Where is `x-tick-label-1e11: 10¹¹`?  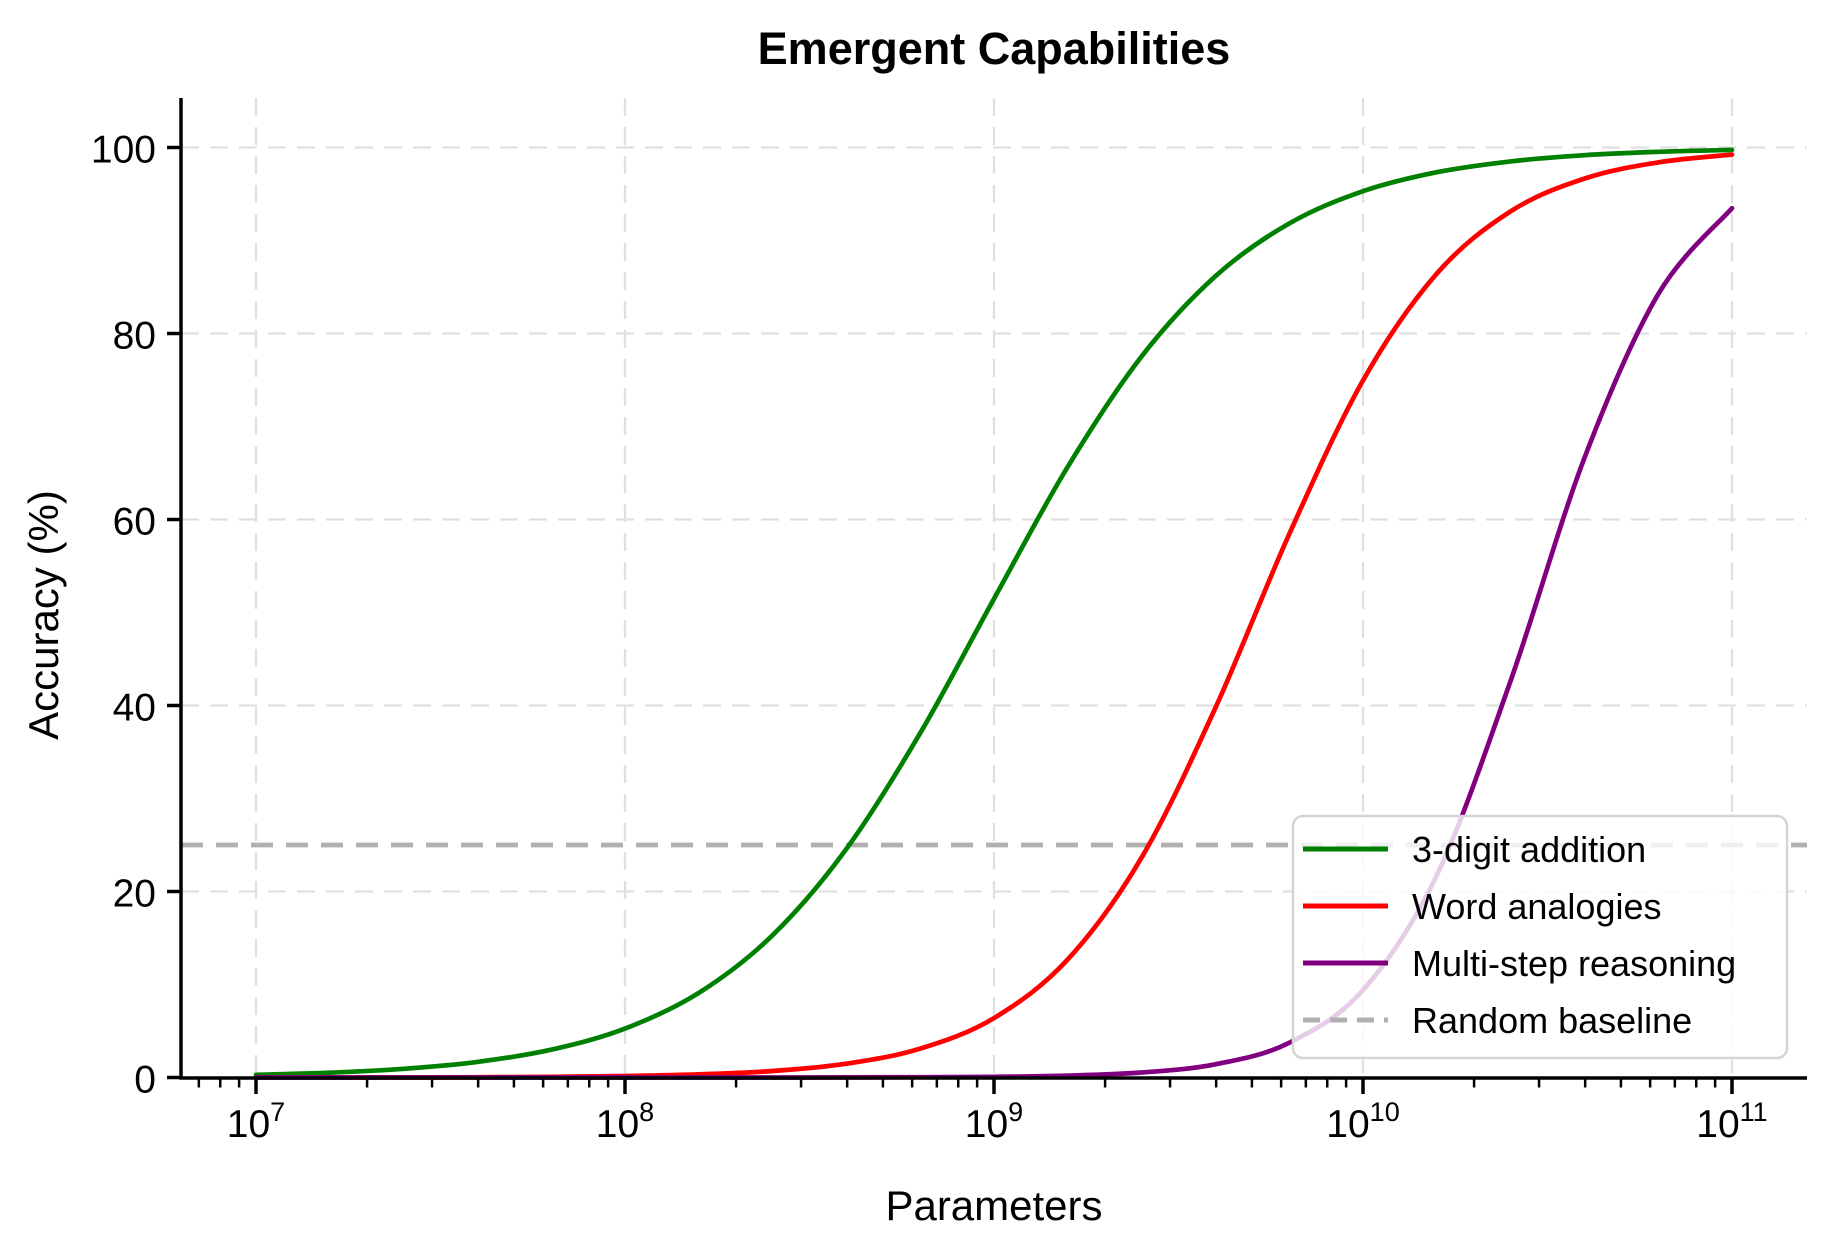 x-tick-label-1e11: 10¹¹ is located at coordinates (1731, 1121).